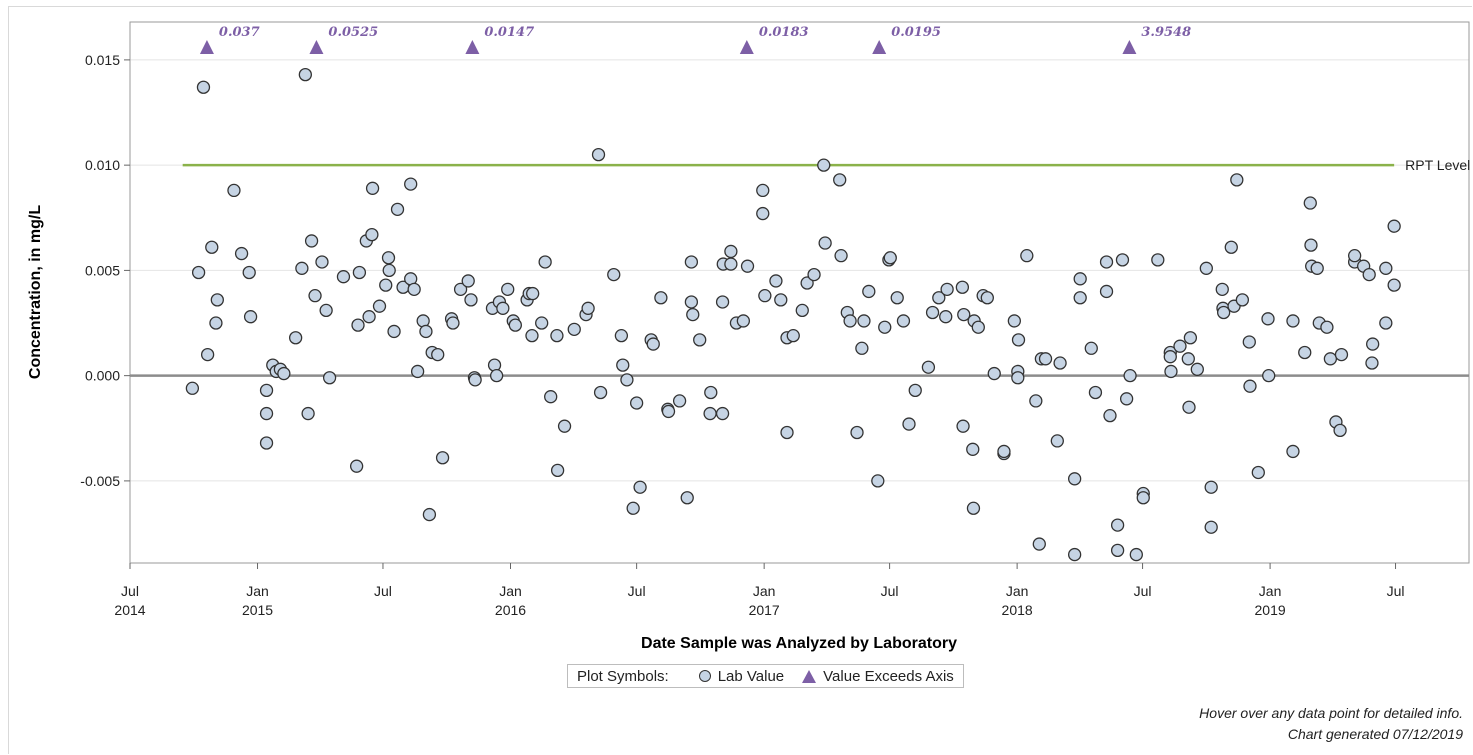 This screenshot has width=1473, height=755. Describe the element at coordinates (102, 60) in the screenshot. I see `y-tick-label: 0.015` at that location.